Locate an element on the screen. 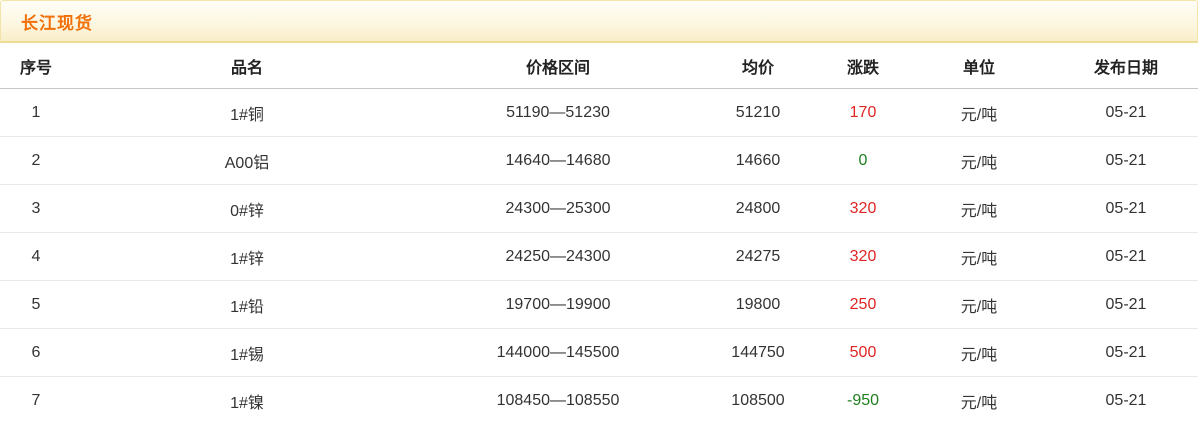 The width and height of the screenshot is (1198, 427). cell-serial: 6 is located at coordinates (36, 352).